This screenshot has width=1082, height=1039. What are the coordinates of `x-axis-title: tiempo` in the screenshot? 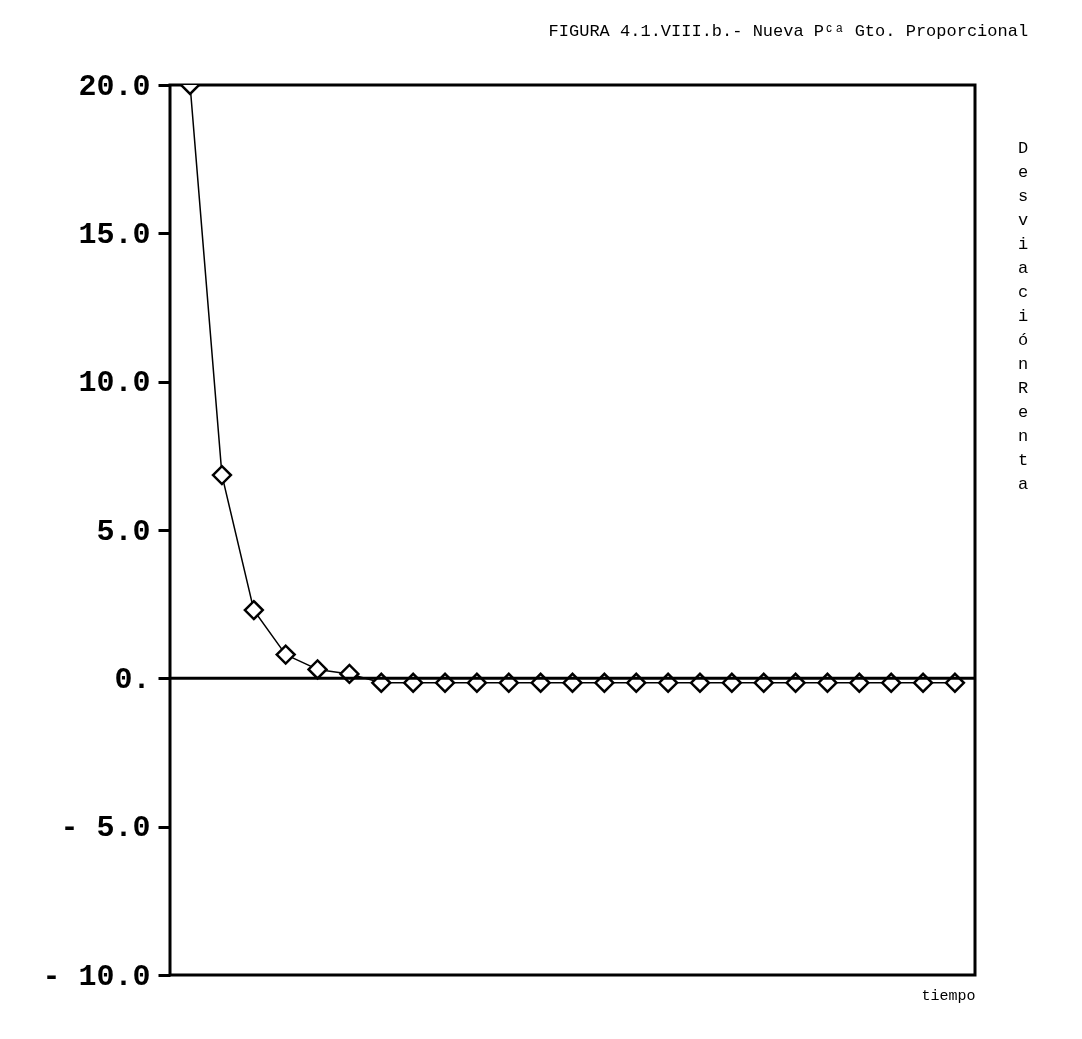 It's located at (948, 996).